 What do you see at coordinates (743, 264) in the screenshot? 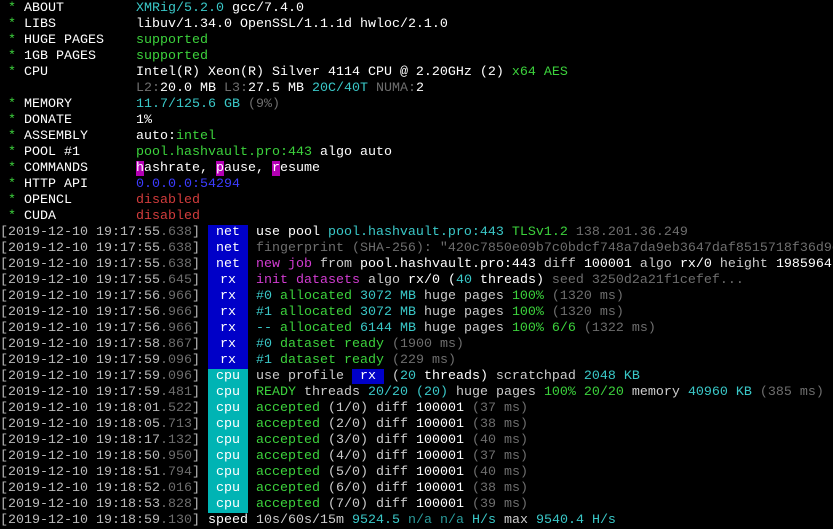
I see `text-segment: height` at bounding box center [743, 264].